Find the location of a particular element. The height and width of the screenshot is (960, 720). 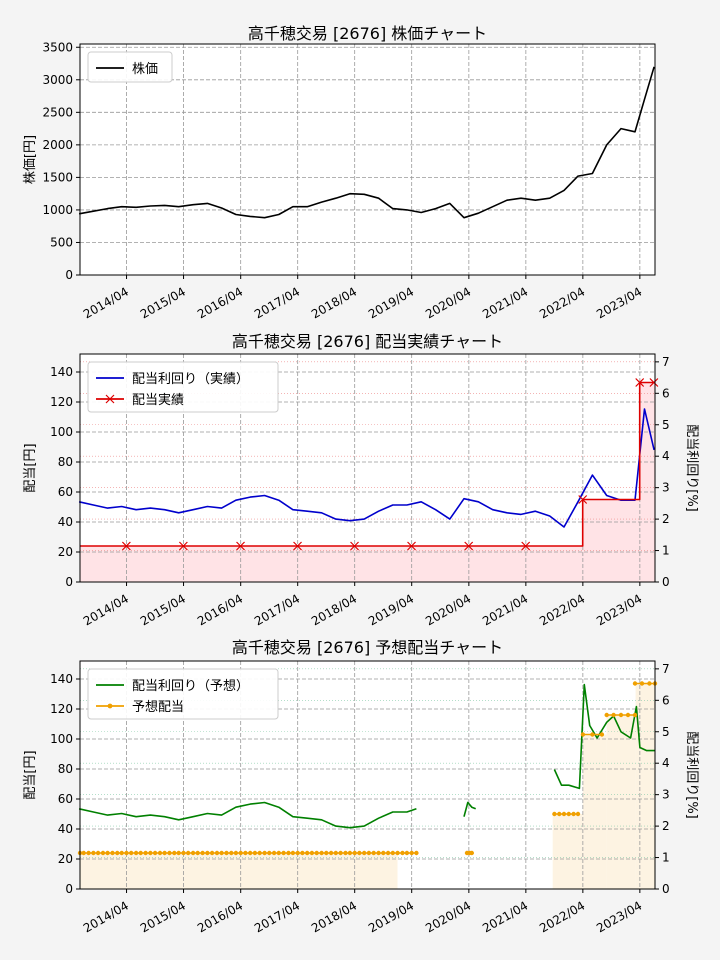

chart-title: 高千穂交易 [2676] 予想配当チャート is located at coordinates (367, 647).